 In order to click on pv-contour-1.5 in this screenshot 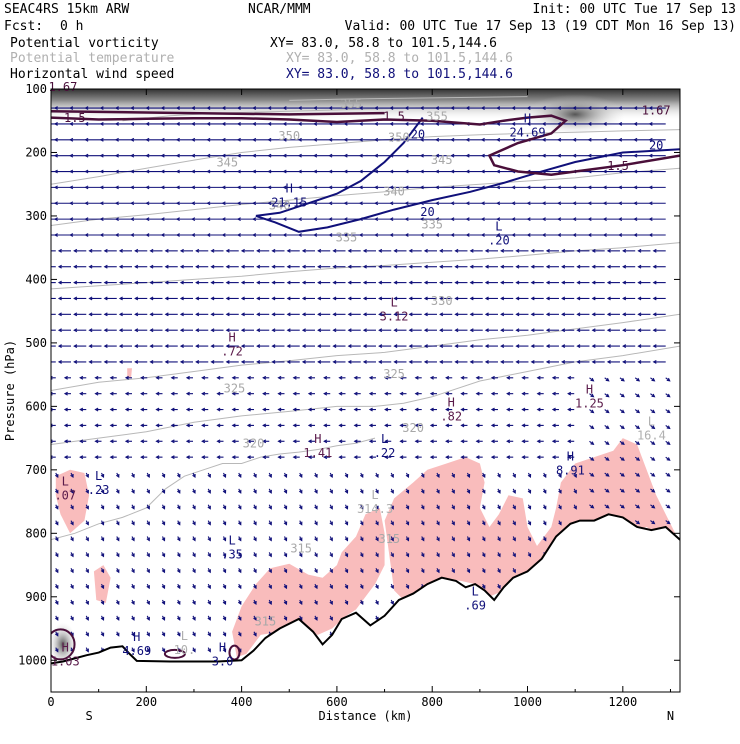, I will do `click(365, 145)`.